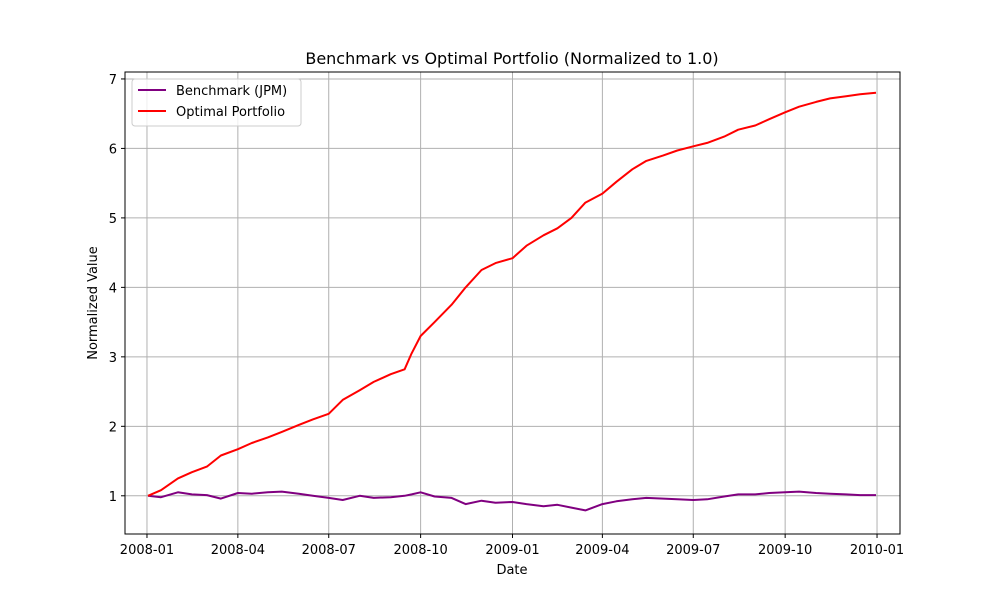 The image size is (1000, 600). What do you see at coordinates (230, 112) in the screenshot?
I see `legend-label-optimal: Optimal Portfolio` at bounding box center [230, 112].